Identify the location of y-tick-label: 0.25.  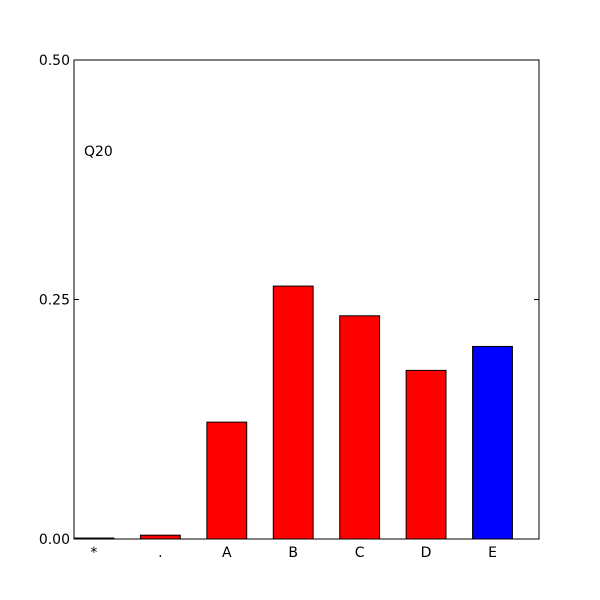
(54, 301).